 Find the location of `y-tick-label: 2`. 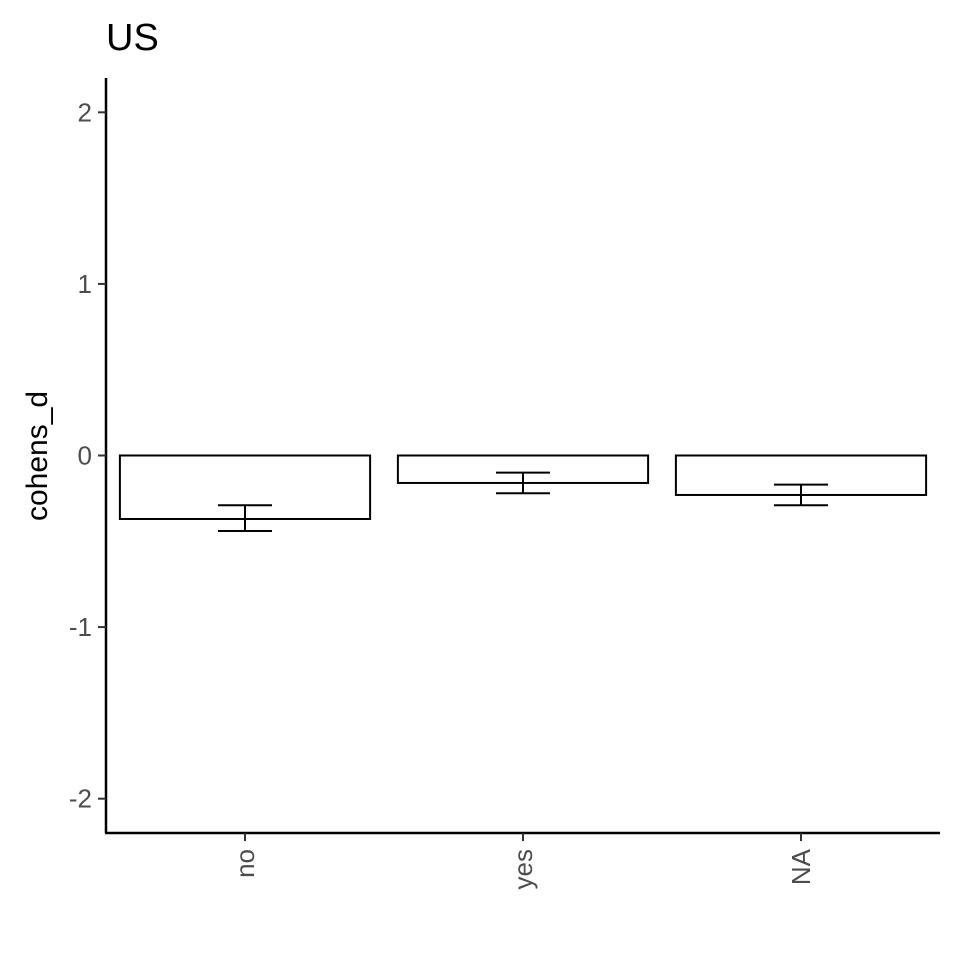

y-tick-label: 2 is located at coordinates (85, 112).